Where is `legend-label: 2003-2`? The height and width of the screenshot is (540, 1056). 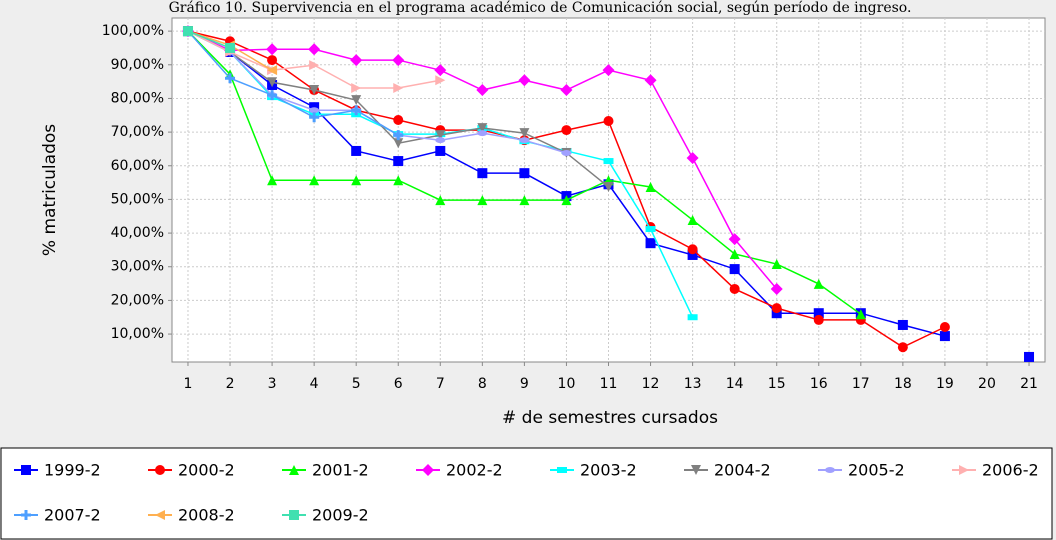 legend-label: 2003-2 is located at coordinates (608, 470).